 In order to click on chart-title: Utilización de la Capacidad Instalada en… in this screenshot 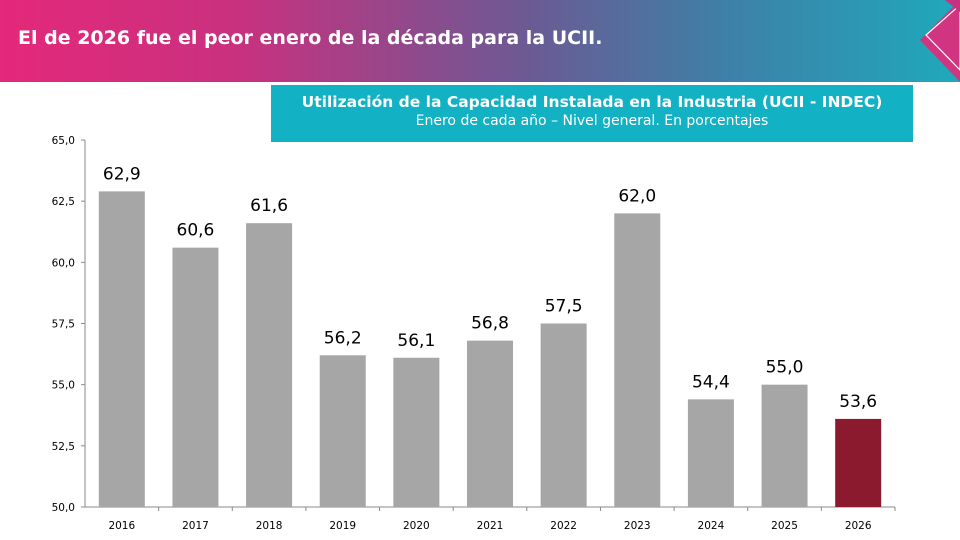, I will do `click(592, 102)`.